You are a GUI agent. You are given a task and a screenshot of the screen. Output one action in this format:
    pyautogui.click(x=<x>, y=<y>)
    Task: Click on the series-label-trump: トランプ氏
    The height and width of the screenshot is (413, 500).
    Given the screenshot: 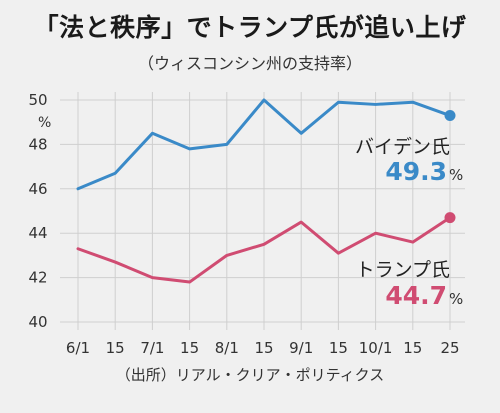 What is the action you would take?
    pyautogui.click(x=403, y=270)
    